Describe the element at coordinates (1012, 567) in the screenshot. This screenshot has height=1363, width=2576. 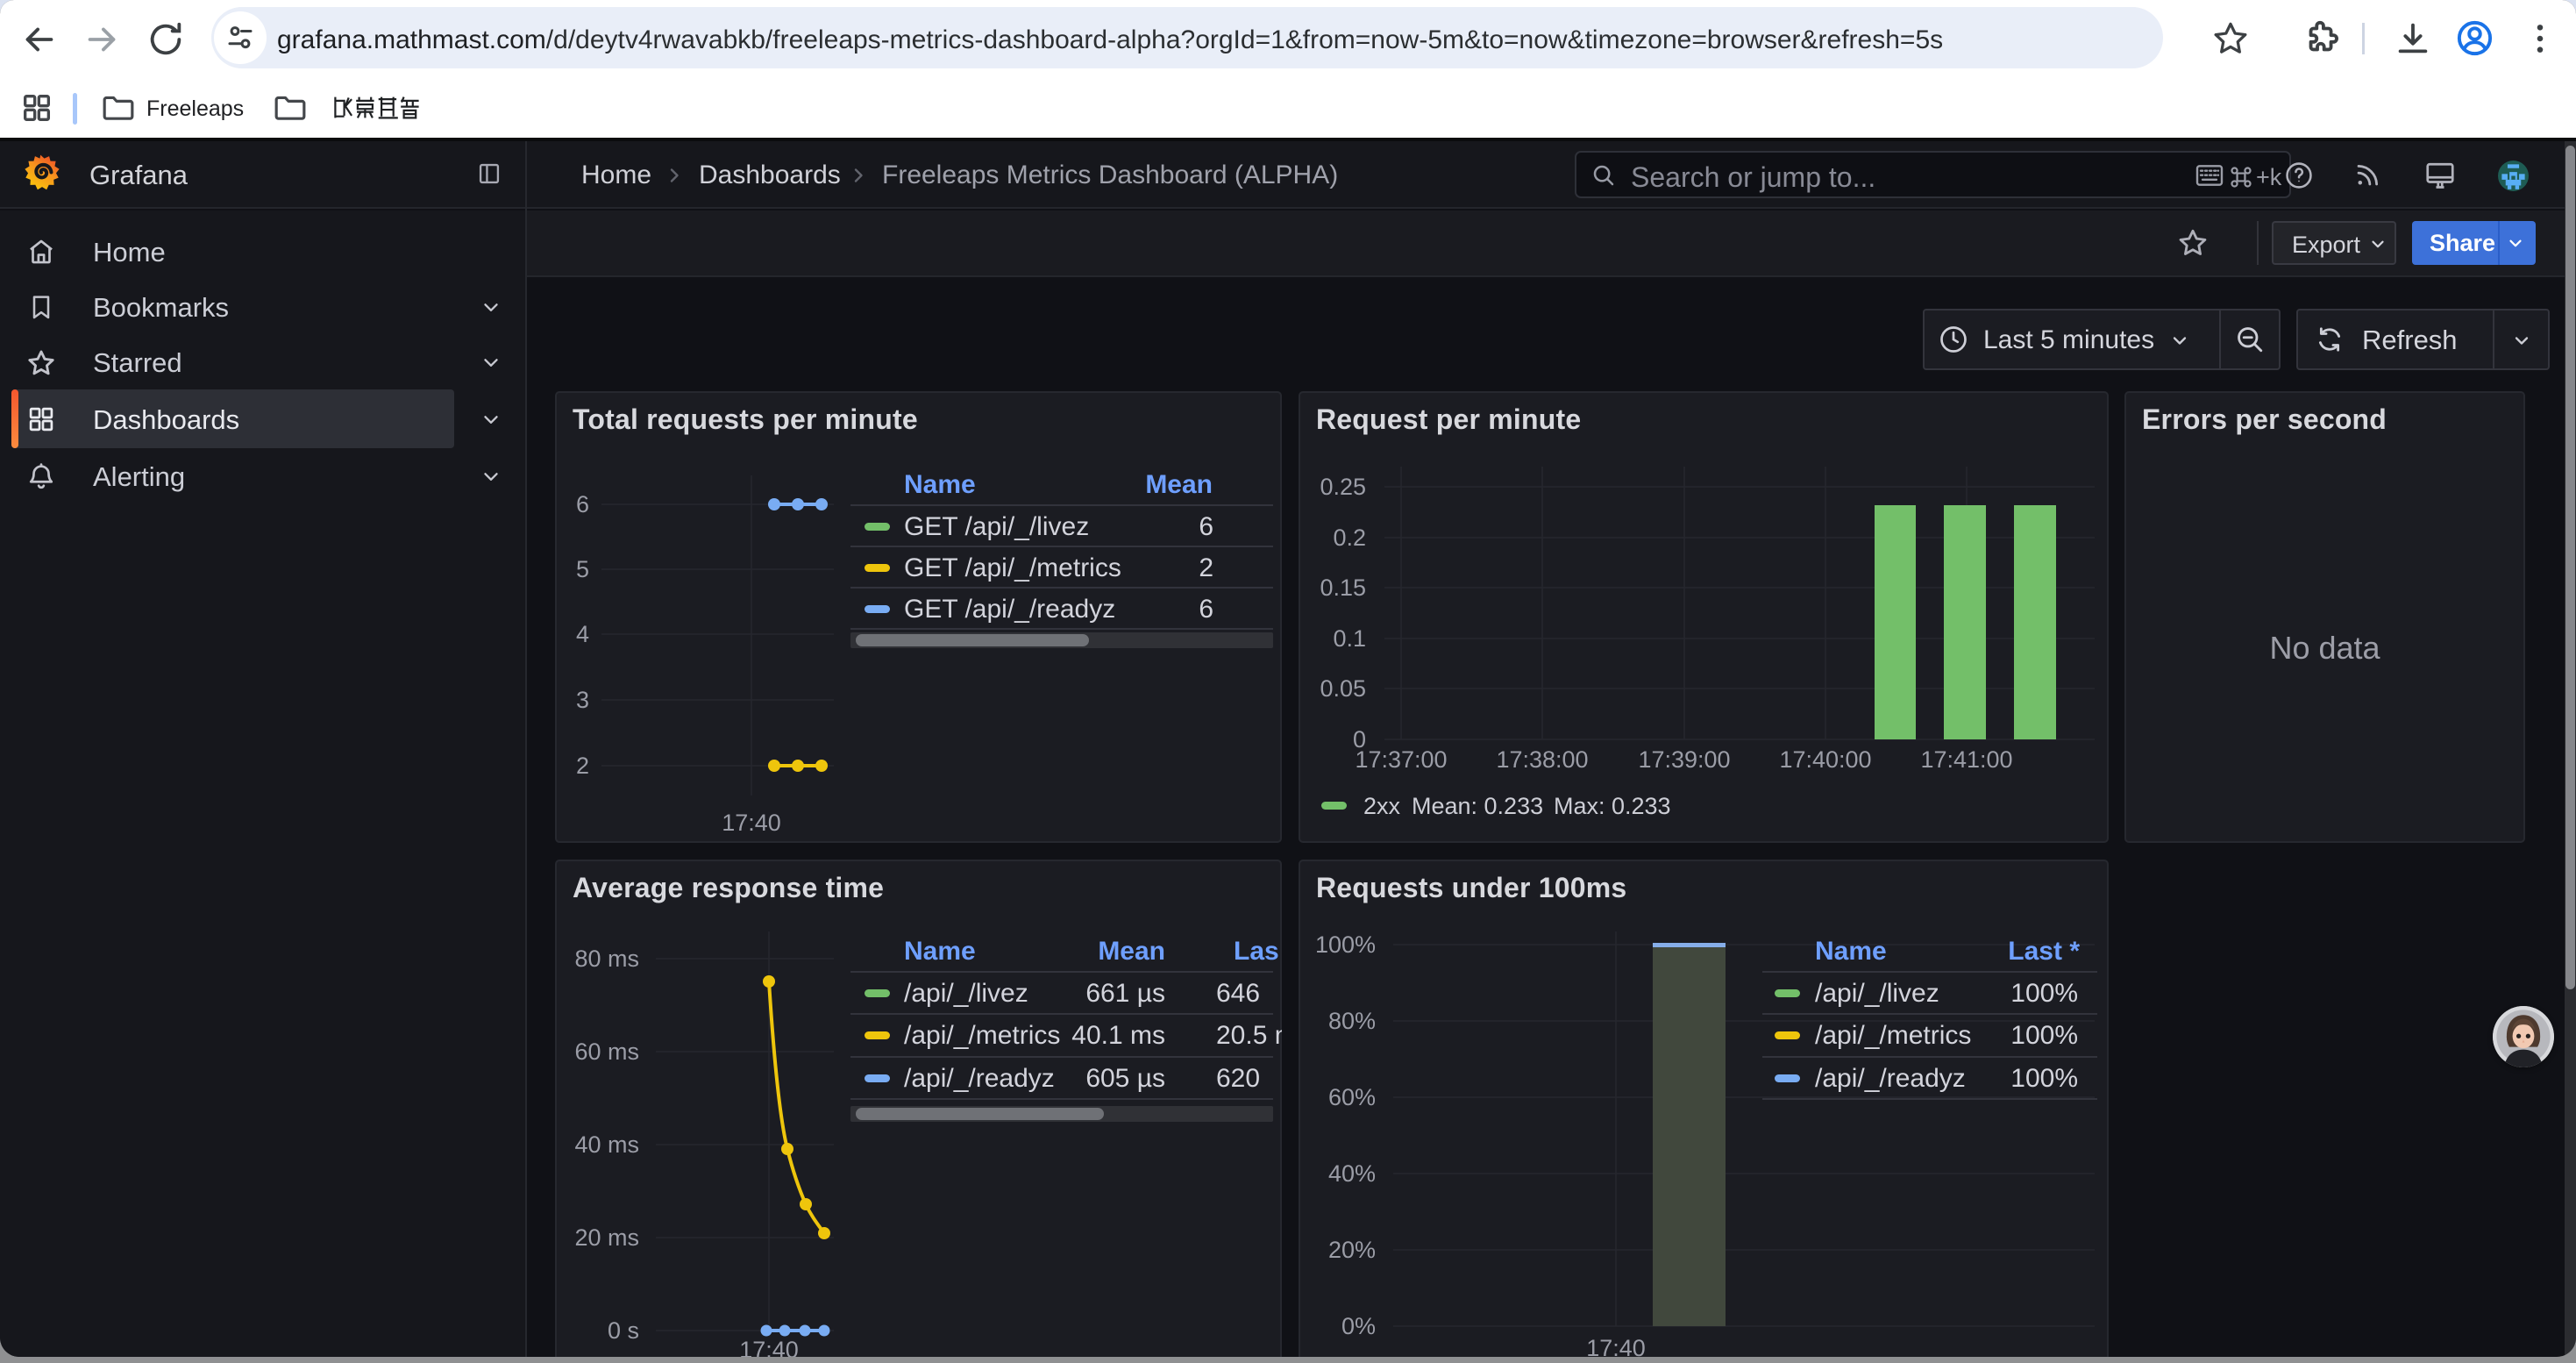
I see `svg-text: GET /api/_/metrics` at that location.